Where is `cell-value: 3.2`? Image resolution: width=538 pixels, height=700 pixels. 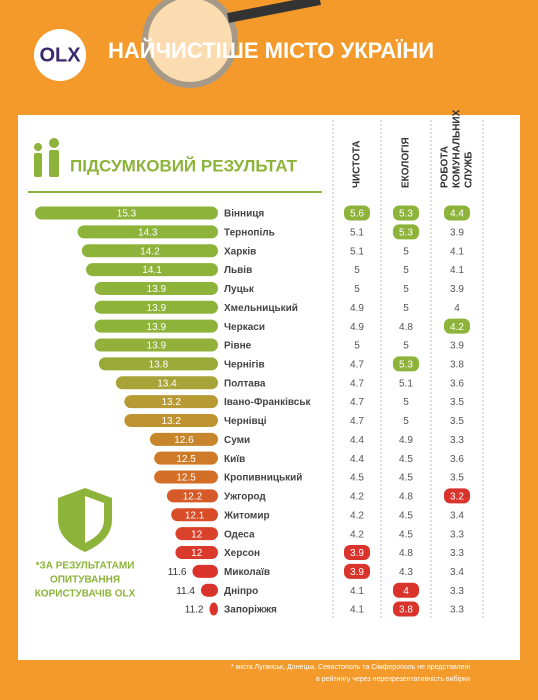
cell-value: 3.2 is located at coordinates (457, 497).